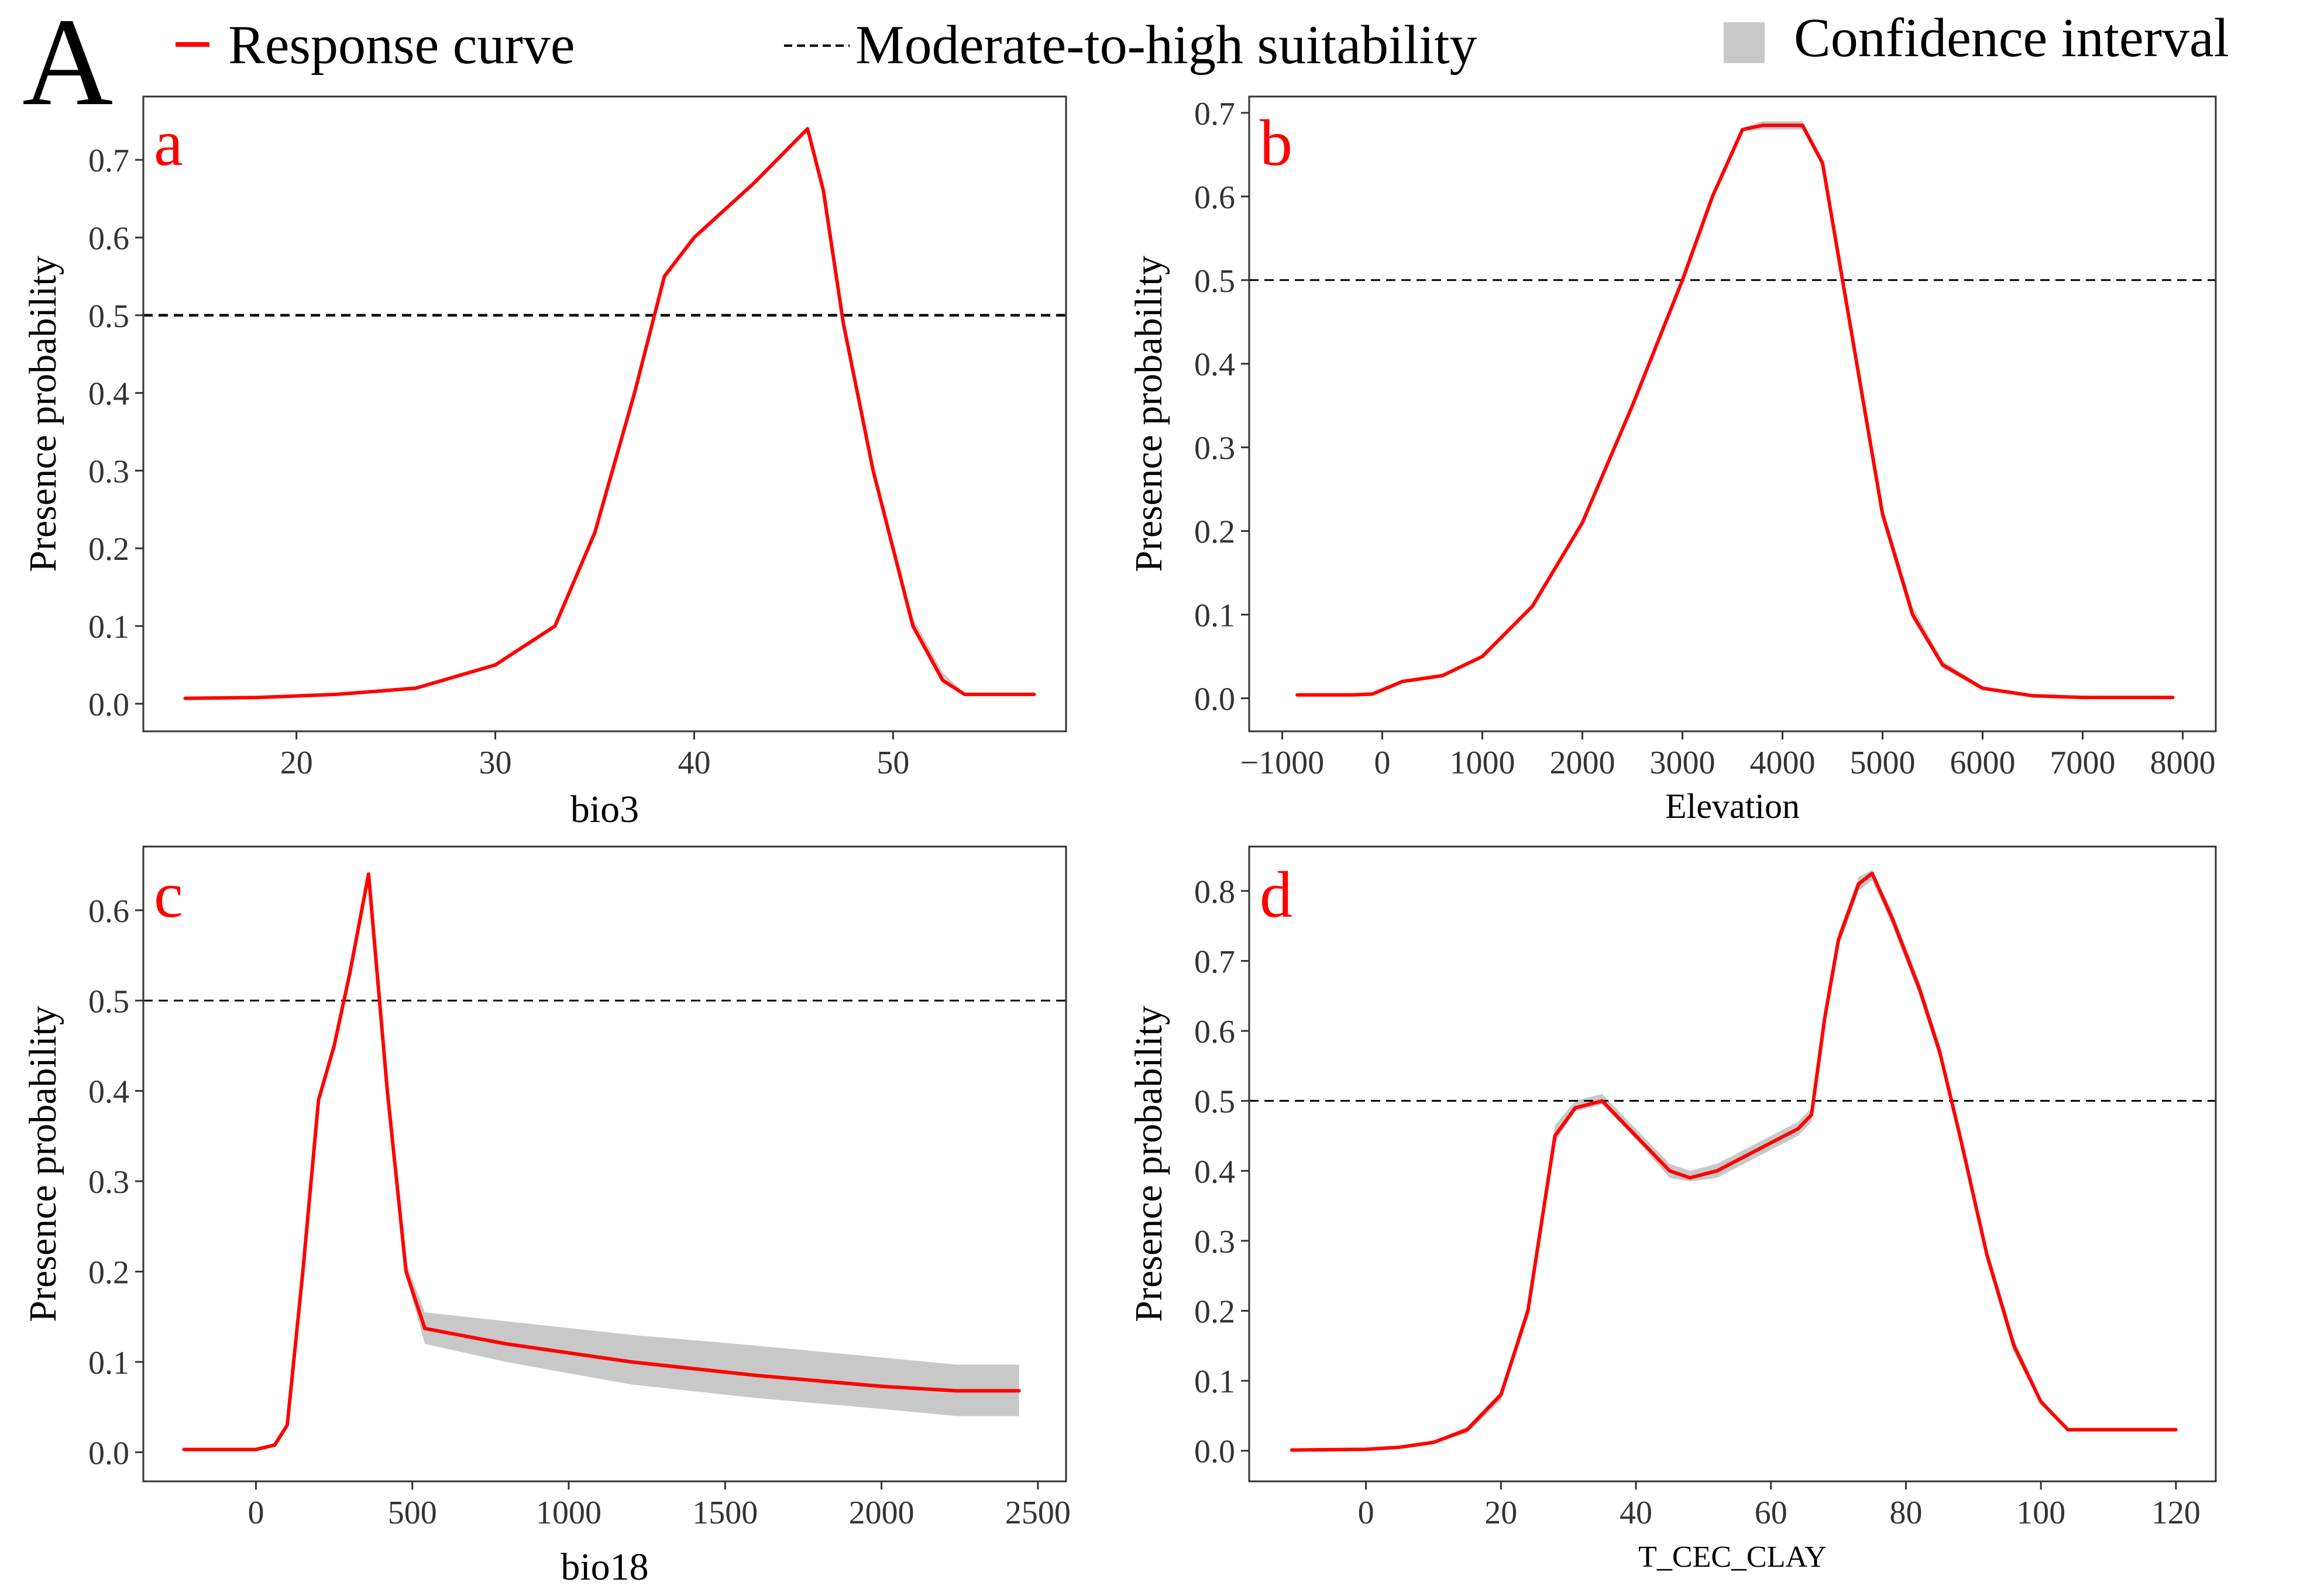 This screenshot has height=1596, width=2300. Describe the element at coordinates (412, 1513) in the screenshot. I see `x-tick-label: 500` at that location.